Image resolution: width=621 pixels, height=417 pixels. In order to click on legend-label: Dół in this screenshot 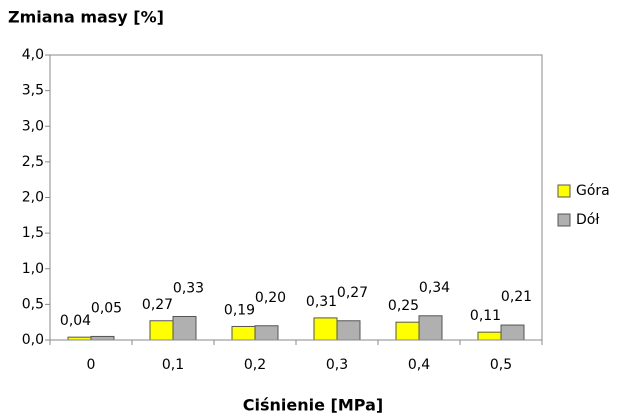, I will do `click(587, 220)`.